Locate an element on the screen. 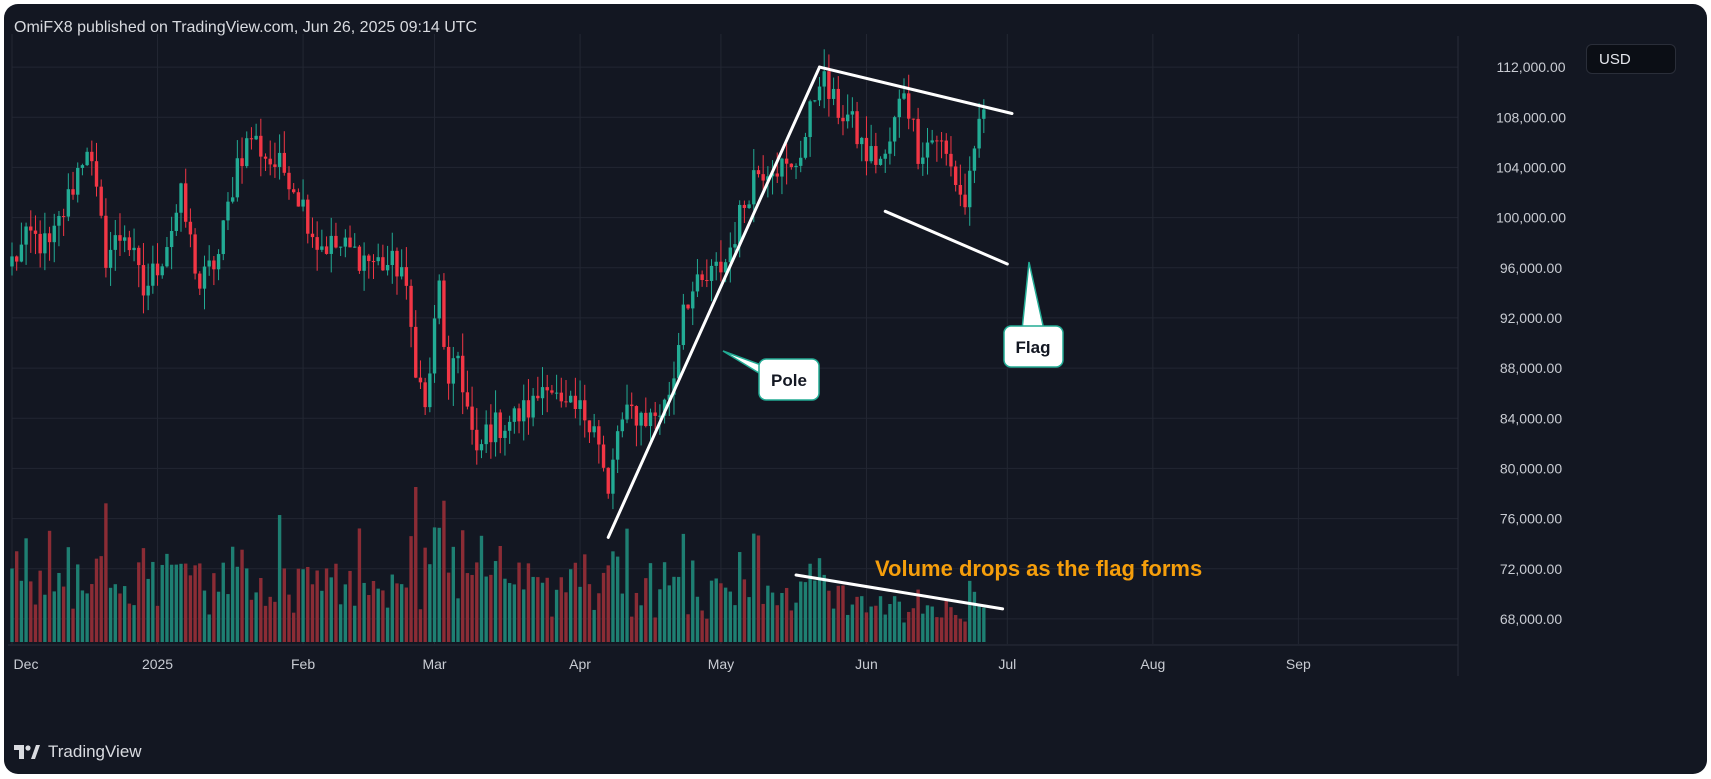  flag-callout-box is located at coordinates (1033, 346).